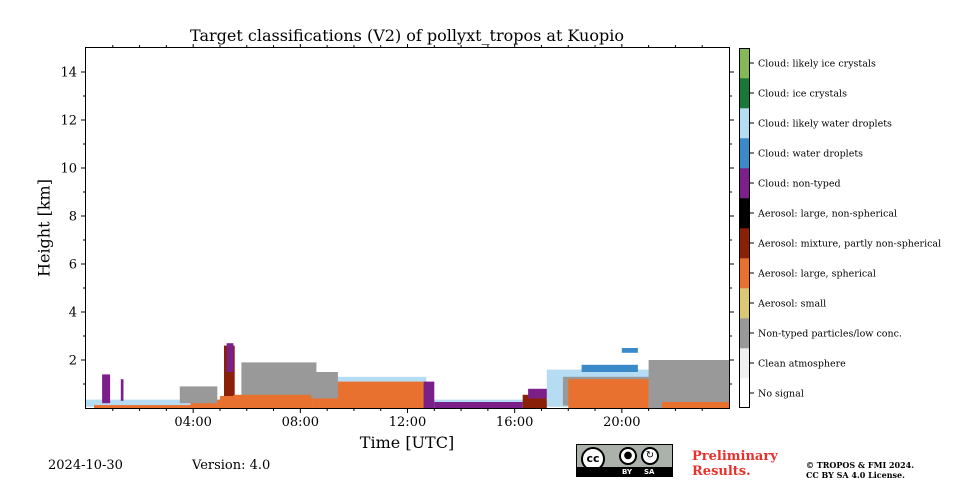  Describe the element at coordinates (73, 313) in the screenshot. I see `y-tick-label-1: 4` at that location.